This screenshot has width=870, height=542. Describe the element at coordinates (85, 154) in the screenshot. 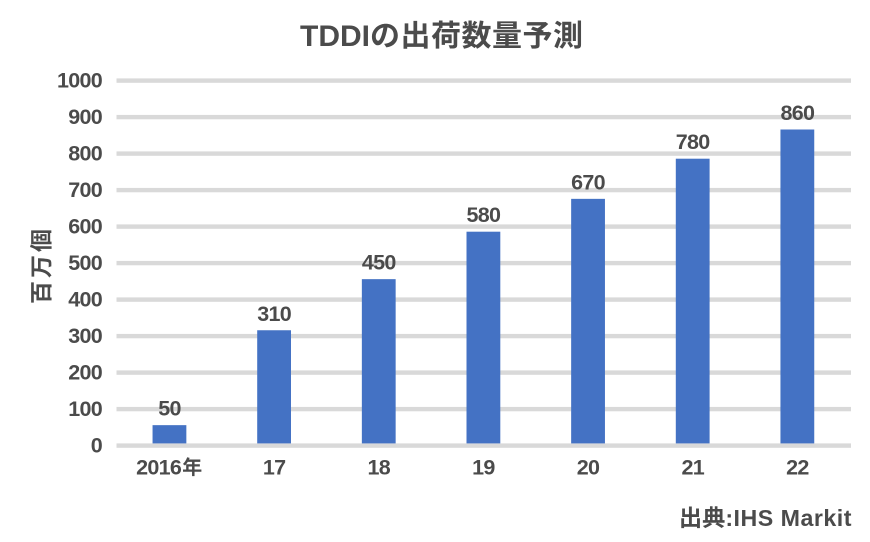

I see `svg-text: 800` at that location.